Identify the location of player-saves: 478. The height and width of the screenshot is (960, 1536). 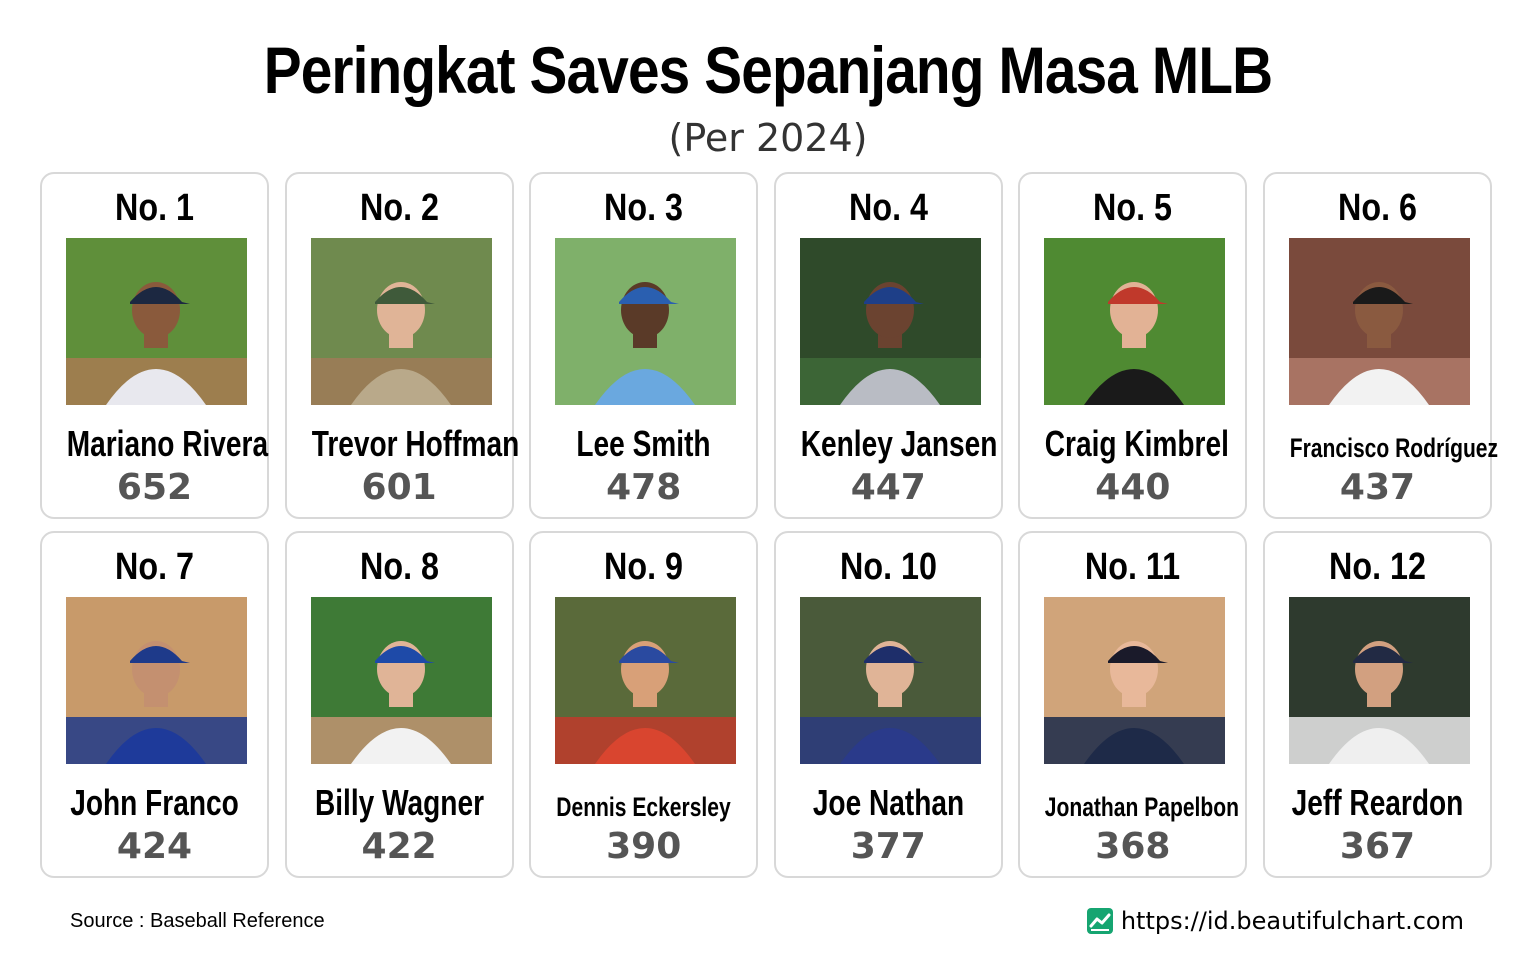
(644, 487).